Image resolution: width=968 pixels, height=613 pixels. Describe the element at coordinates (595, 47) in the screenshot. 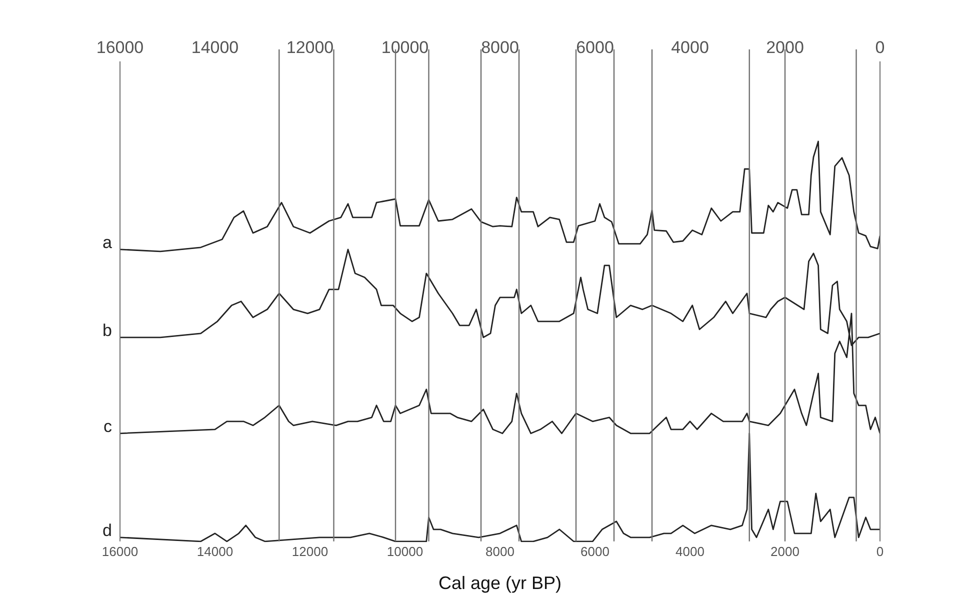

I see `x2-tick-label: 6000` at that location.